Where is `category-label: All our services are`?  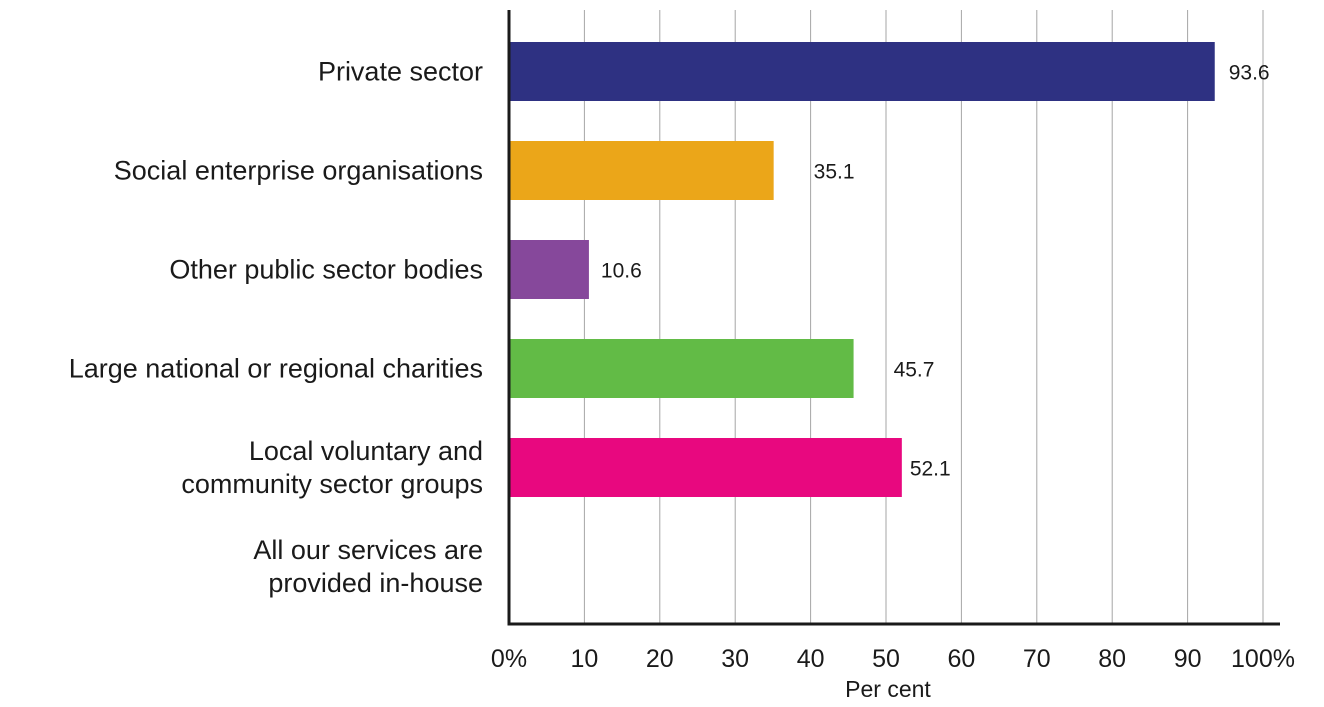 category-label: All our services are is located at coordinates (368, 550).